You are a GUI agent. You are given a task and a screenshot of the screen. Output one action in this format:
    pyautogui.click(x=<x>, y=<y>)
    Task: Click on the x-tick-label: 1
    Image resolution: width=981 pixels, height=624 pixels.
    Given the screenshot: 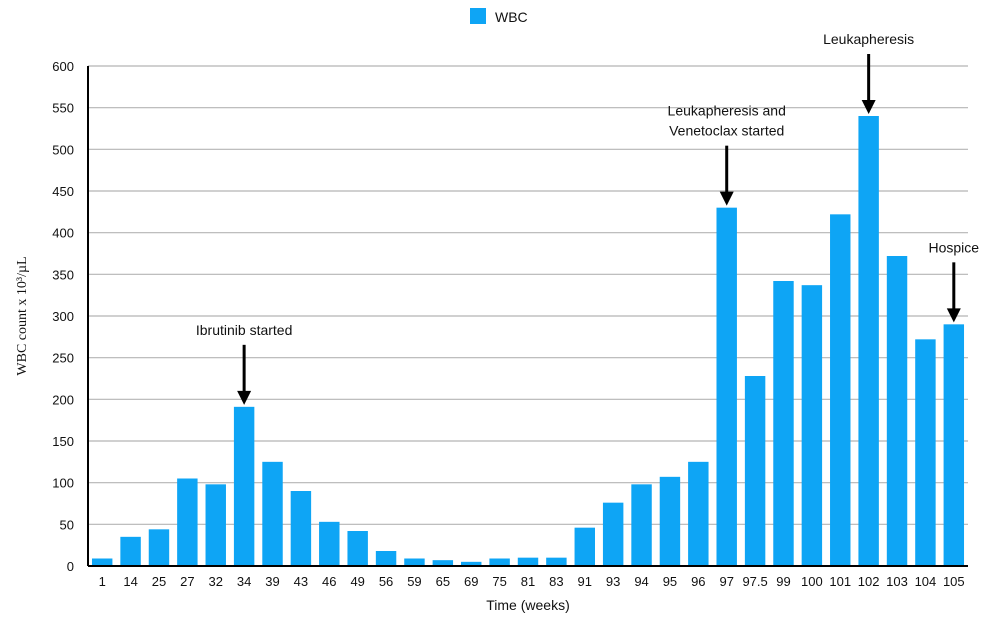 What is the action you would take?
    pyautogui.click(x=102, y=581)
    